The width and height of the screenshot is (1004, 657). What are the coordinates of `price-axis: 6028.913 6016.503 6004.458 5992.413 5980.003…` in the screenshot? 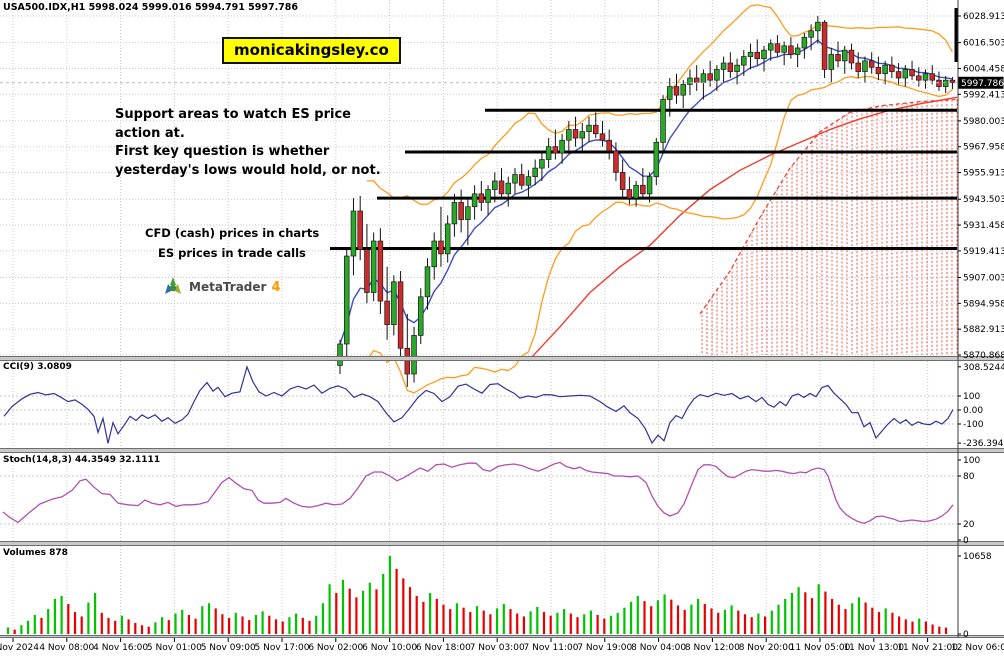 It's located at (981, 326).